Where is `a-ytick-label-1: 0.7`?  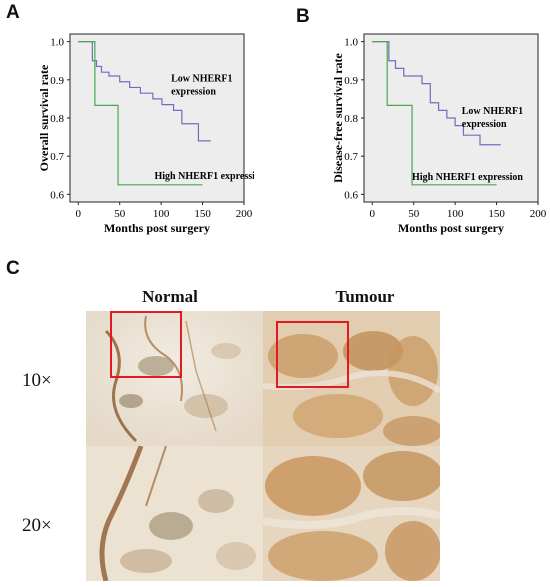
a-ytick-label-1: 0.7 is located at coordinates (57, 157).